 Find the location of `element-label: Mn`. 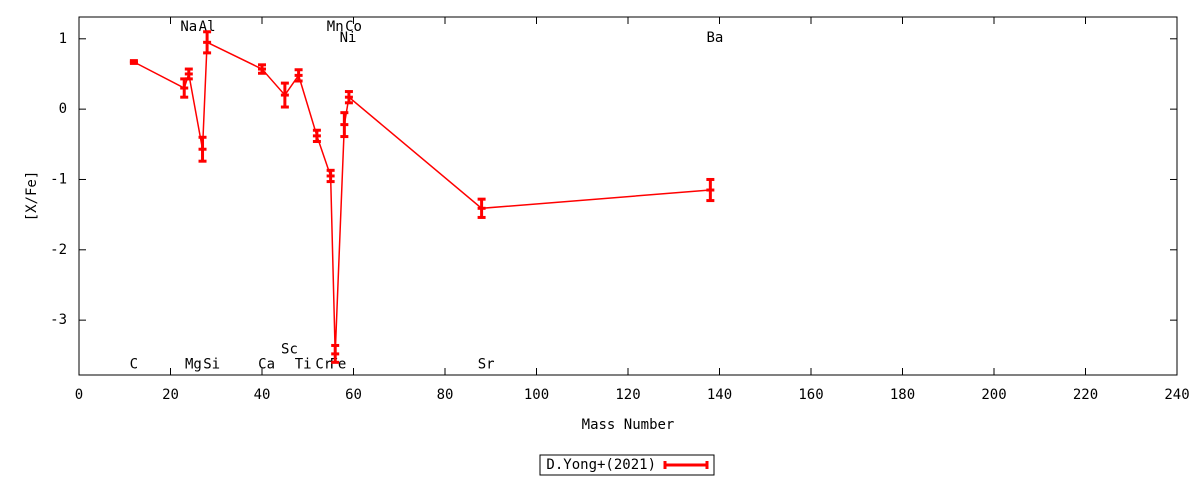

element-label: Mn is located at coordinates (335, 27).